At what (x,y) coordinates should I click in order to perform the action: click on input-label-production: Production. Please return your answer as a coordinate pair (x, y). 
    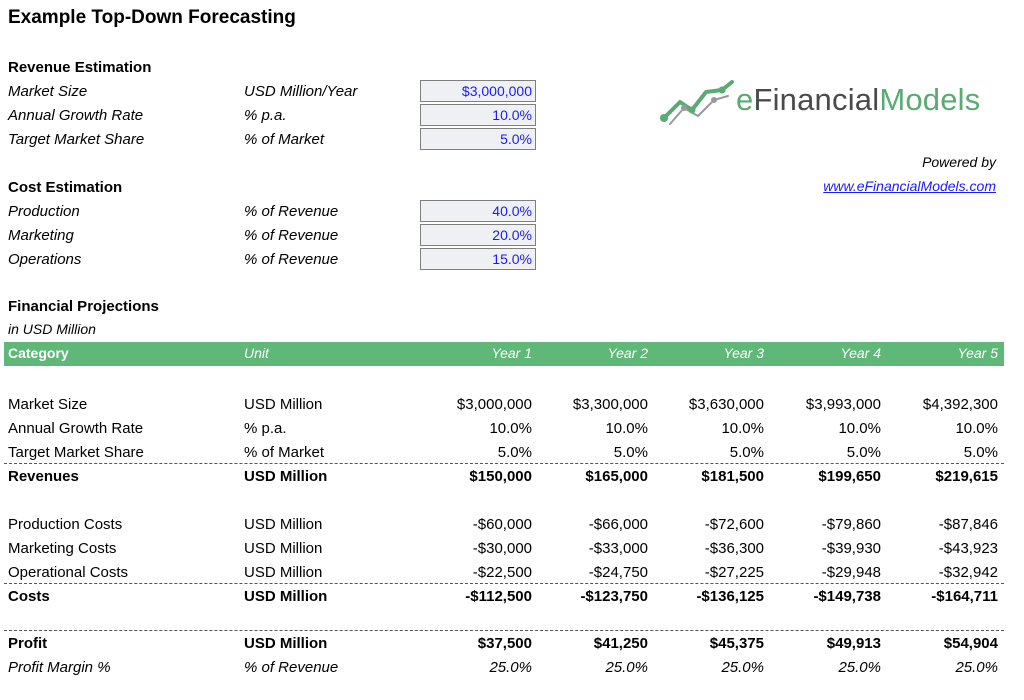
    Looking at the image, I should click on (44, 211).